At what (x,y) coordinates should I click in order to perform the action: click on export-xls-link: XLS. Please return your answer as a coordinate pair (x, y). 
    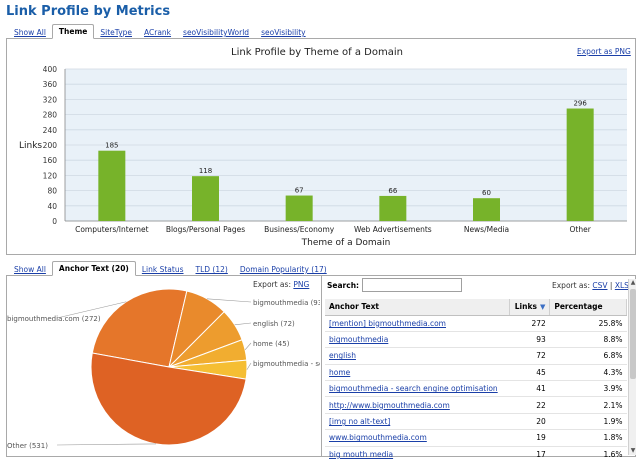
    Looking at the image, I should click on (621, 285).